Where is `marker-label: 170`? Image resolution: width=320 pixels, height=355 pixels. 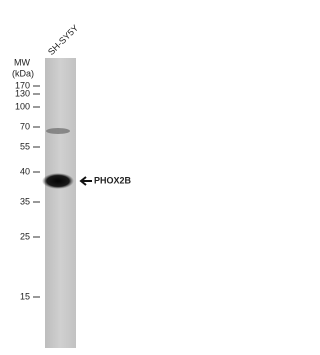 marker-label: 170 is located at coordinates (22, 85).